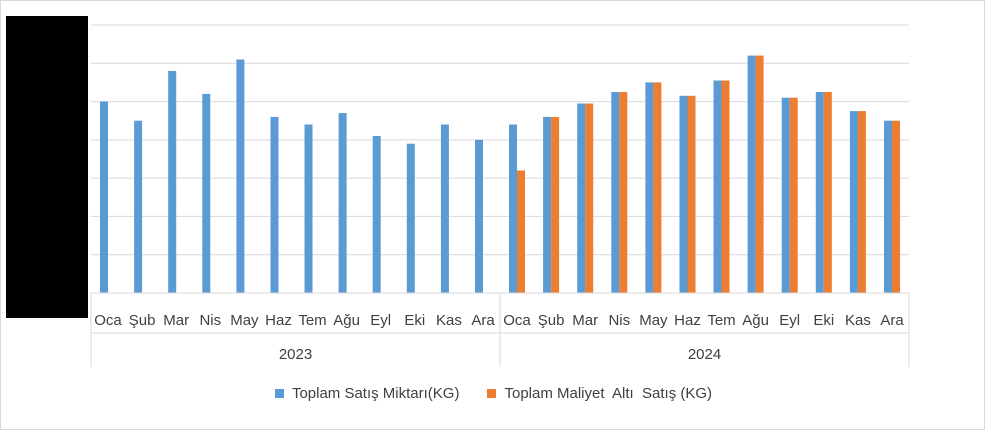 The image size is (985, 430). Describe the element at coordinates (312, 320) in the screenshot. I see `x-tick-label-6: Tem` at that location.